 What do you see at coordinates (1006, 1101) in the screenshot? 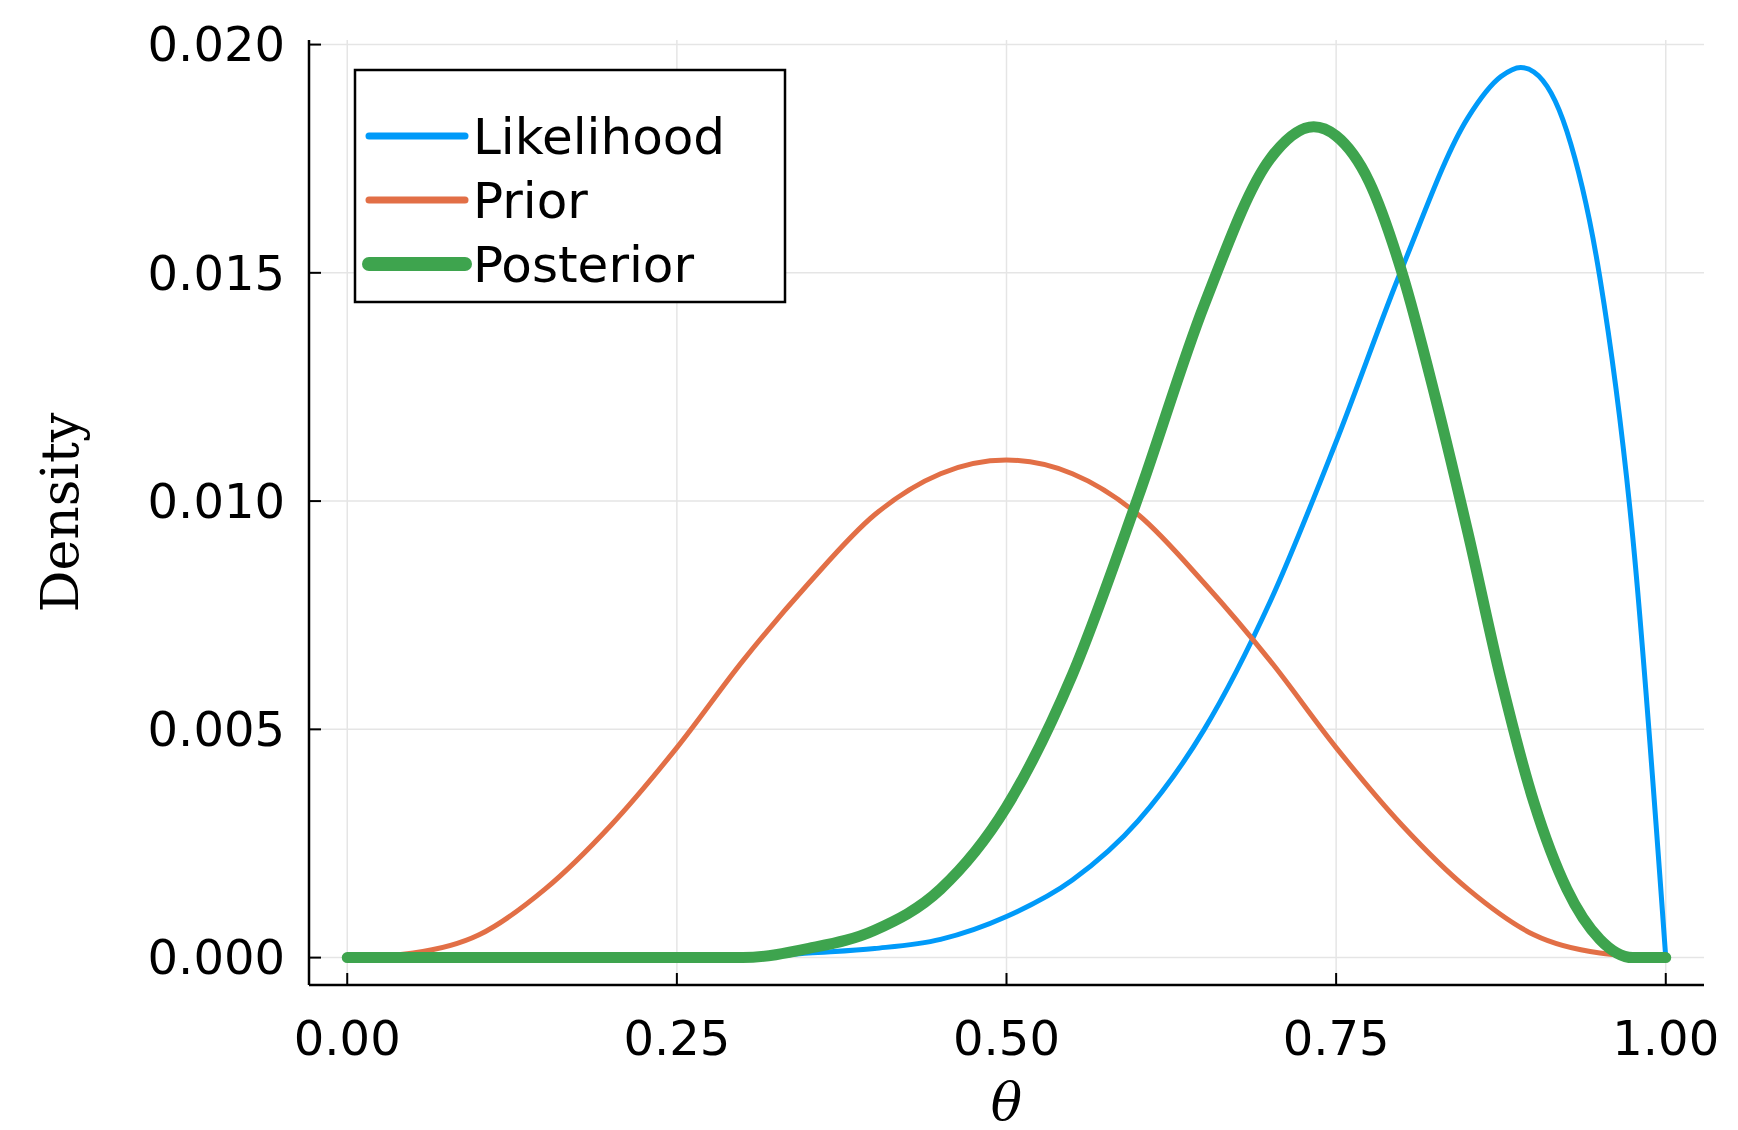
I see `x-axis-title: θ` at bounding box center [1006, 1101].